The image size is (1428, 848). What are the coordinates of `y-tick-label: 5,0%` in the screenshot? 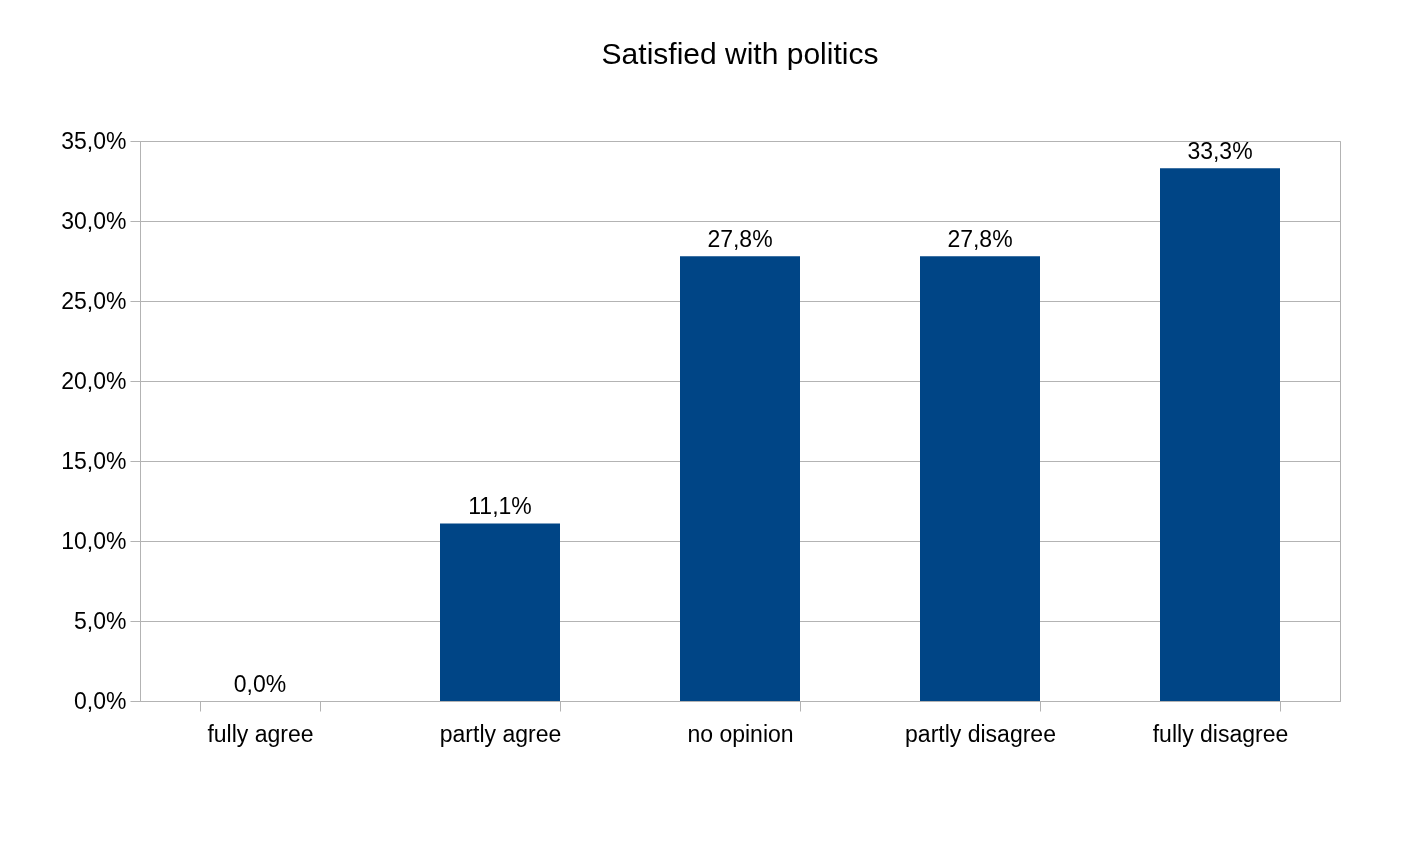 It's located at (100, 620).